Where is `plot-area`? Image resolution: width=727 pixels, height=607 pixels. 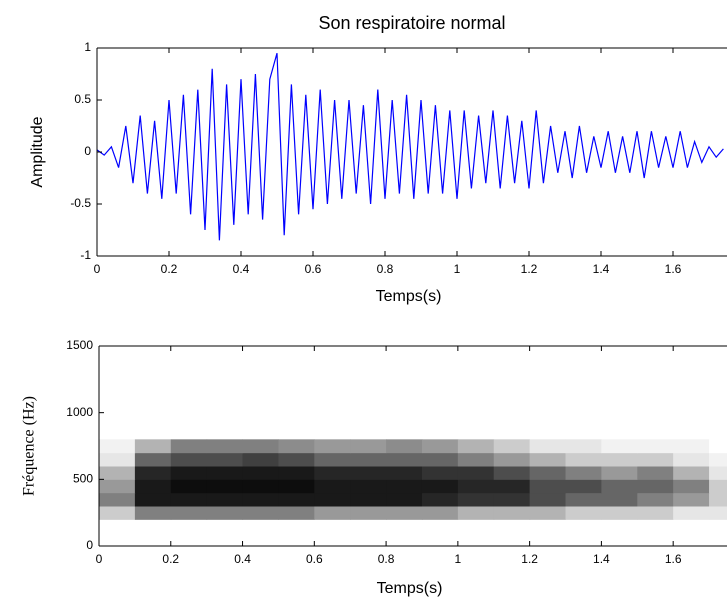
plot-area is located at coordinates (413, 479).